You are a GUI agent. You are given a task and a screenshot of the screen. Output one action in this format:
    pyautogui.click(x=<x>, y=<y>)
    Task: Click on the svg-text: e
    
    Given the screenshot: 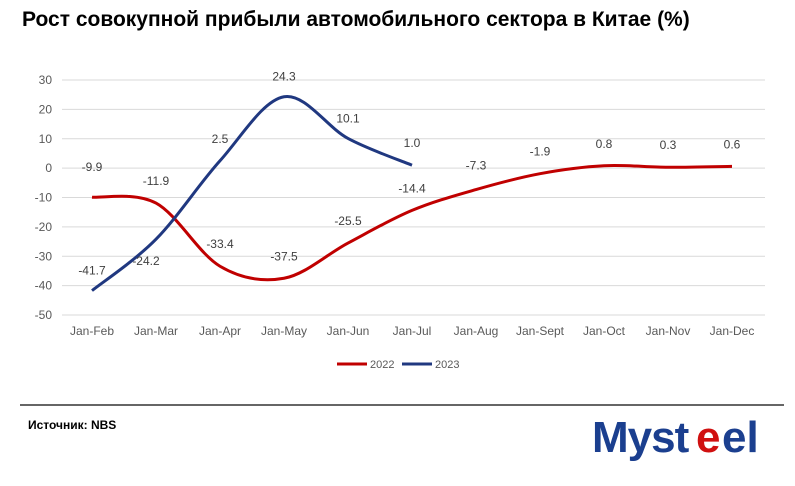 What is the action you would take?
    pyautogui.click(x=708, y=437)
    